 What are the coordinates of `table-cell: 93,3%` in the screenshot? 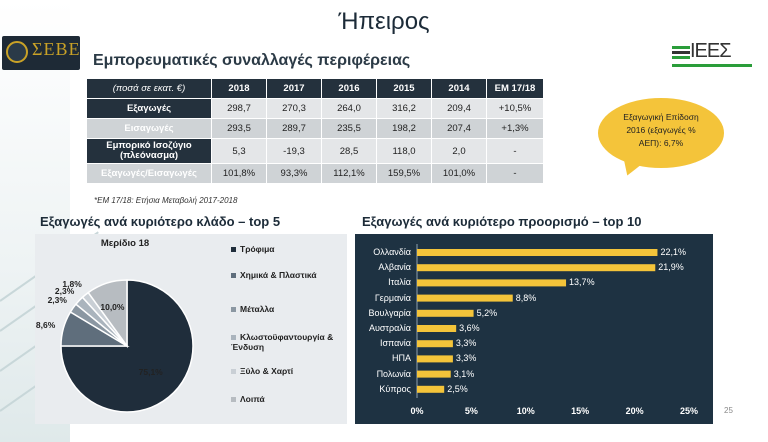 It's located at (294, 173).